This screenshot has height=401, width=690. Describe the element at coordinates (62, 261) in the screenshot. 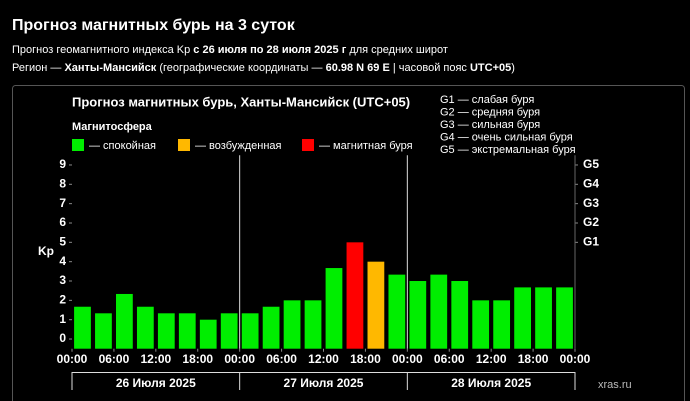

I see `y-tick-label: 4` at that location.